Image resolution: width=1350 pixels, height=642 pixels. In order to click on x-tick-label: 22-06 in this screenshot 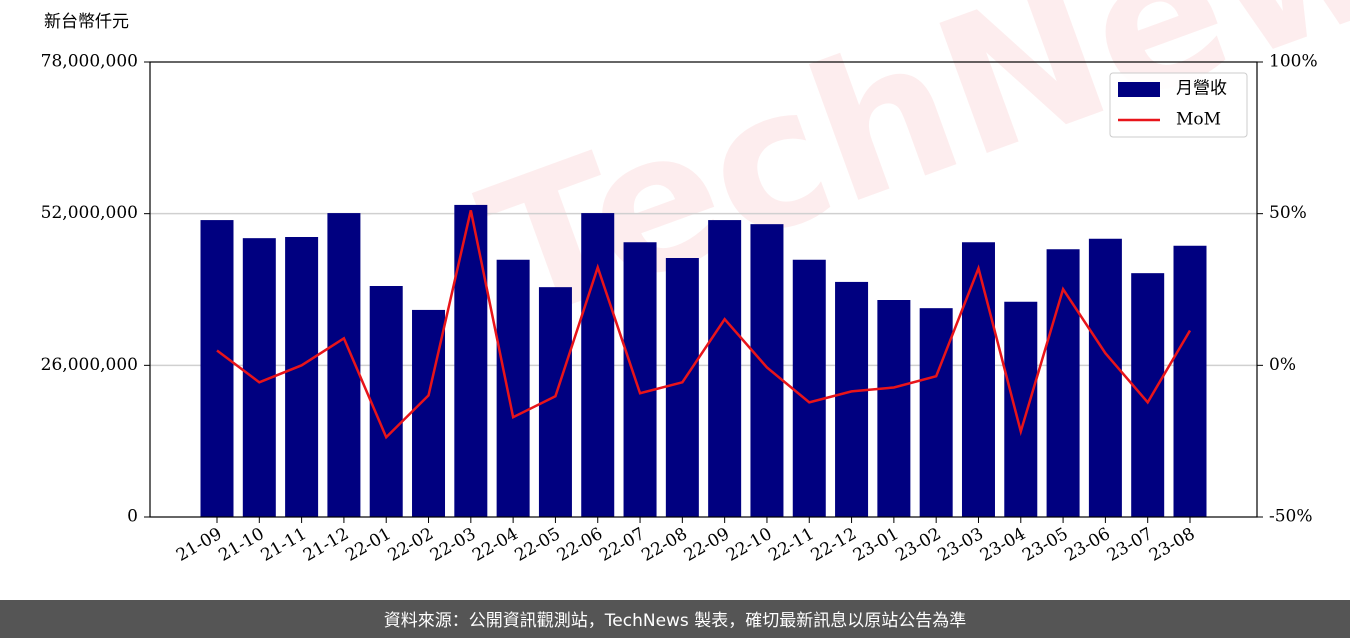, I will do `click(580, 545)`.